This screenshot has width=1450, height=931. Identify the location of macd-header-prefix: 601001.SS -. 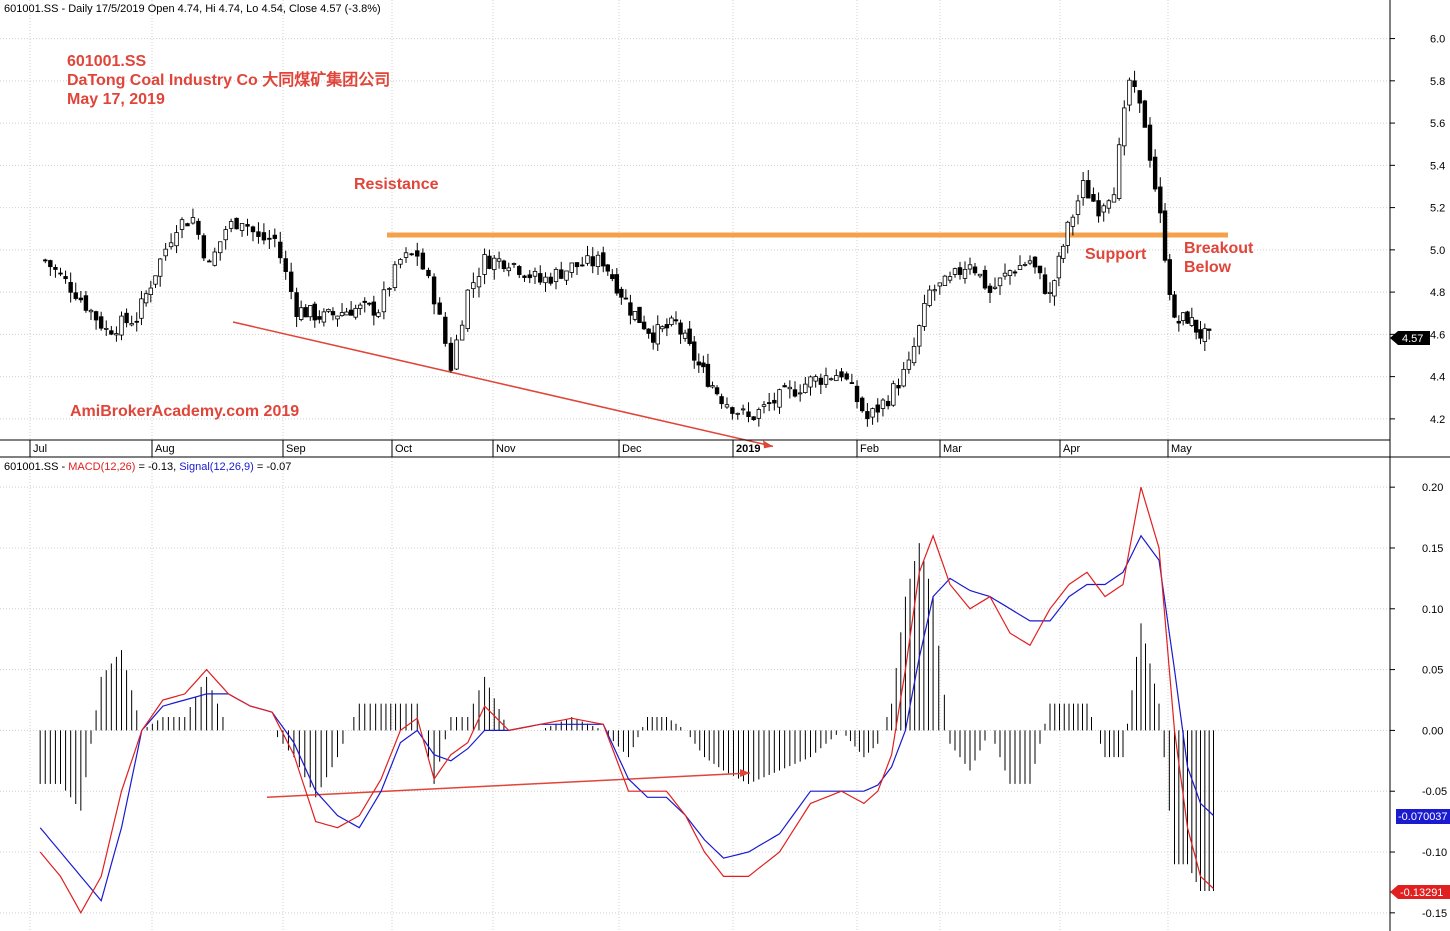
(36, 467).